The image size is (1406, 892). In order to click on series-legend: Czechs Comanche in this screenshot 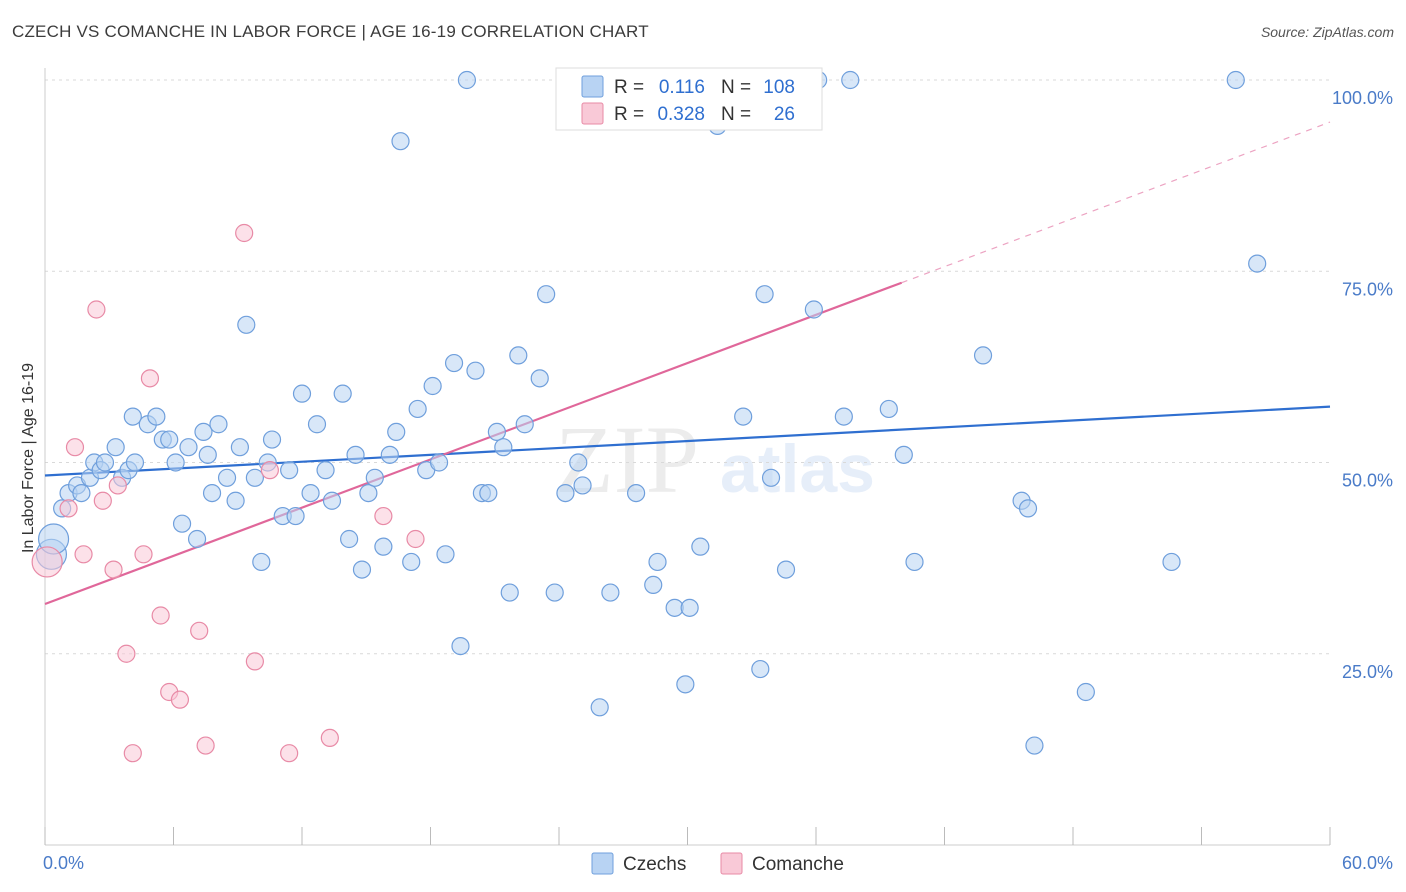, I will do `click(717, 863)`.